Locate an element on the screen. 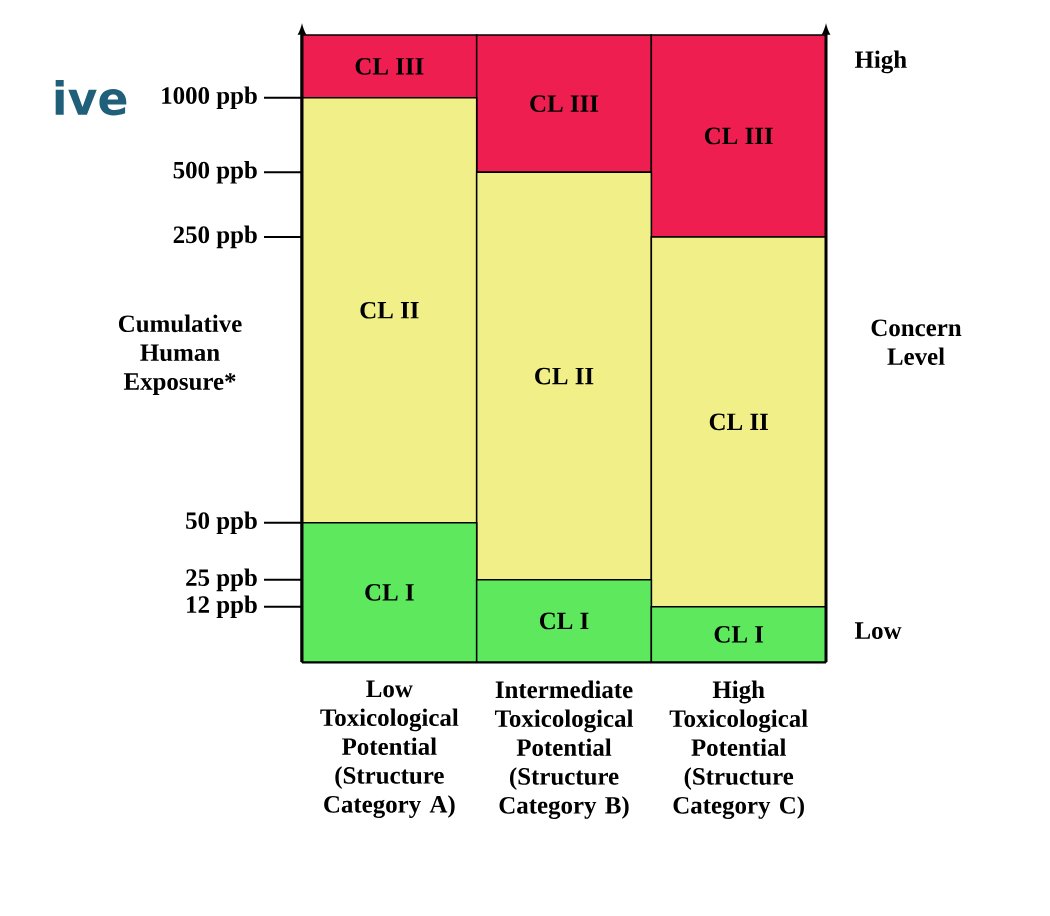 The width and height of the screenshot is (1050, 916). text: 25 ppb is located at coordinates (221, 580).